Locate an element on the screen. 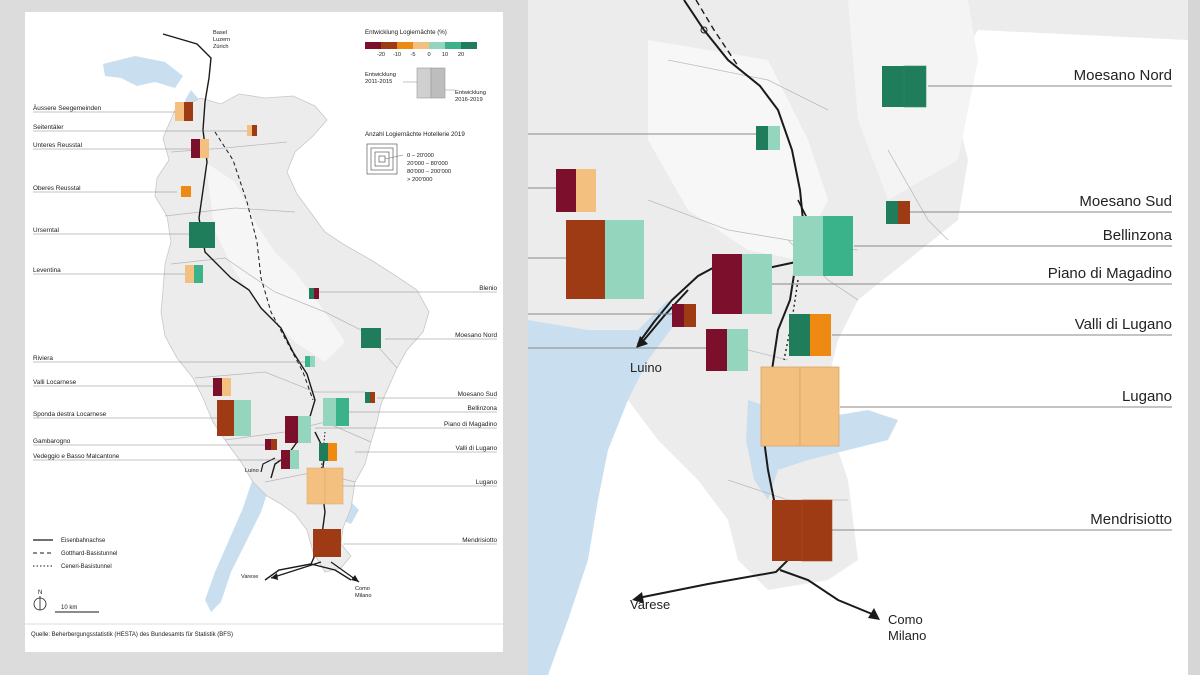  zoom-lake-maggiore is located at coordinates (603, 487).